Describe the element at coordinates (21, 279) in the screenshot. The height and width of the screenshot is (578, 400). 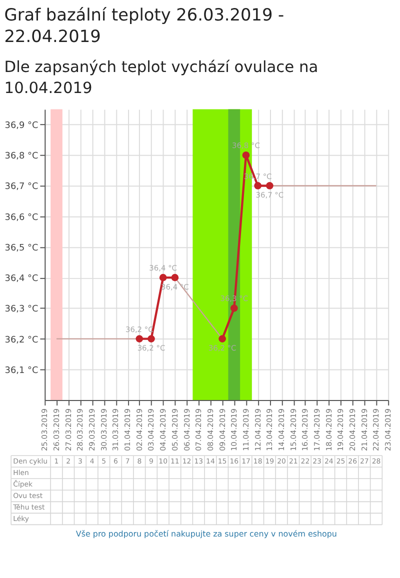
I see `y-tick-label: 36,4 °C` at that location.